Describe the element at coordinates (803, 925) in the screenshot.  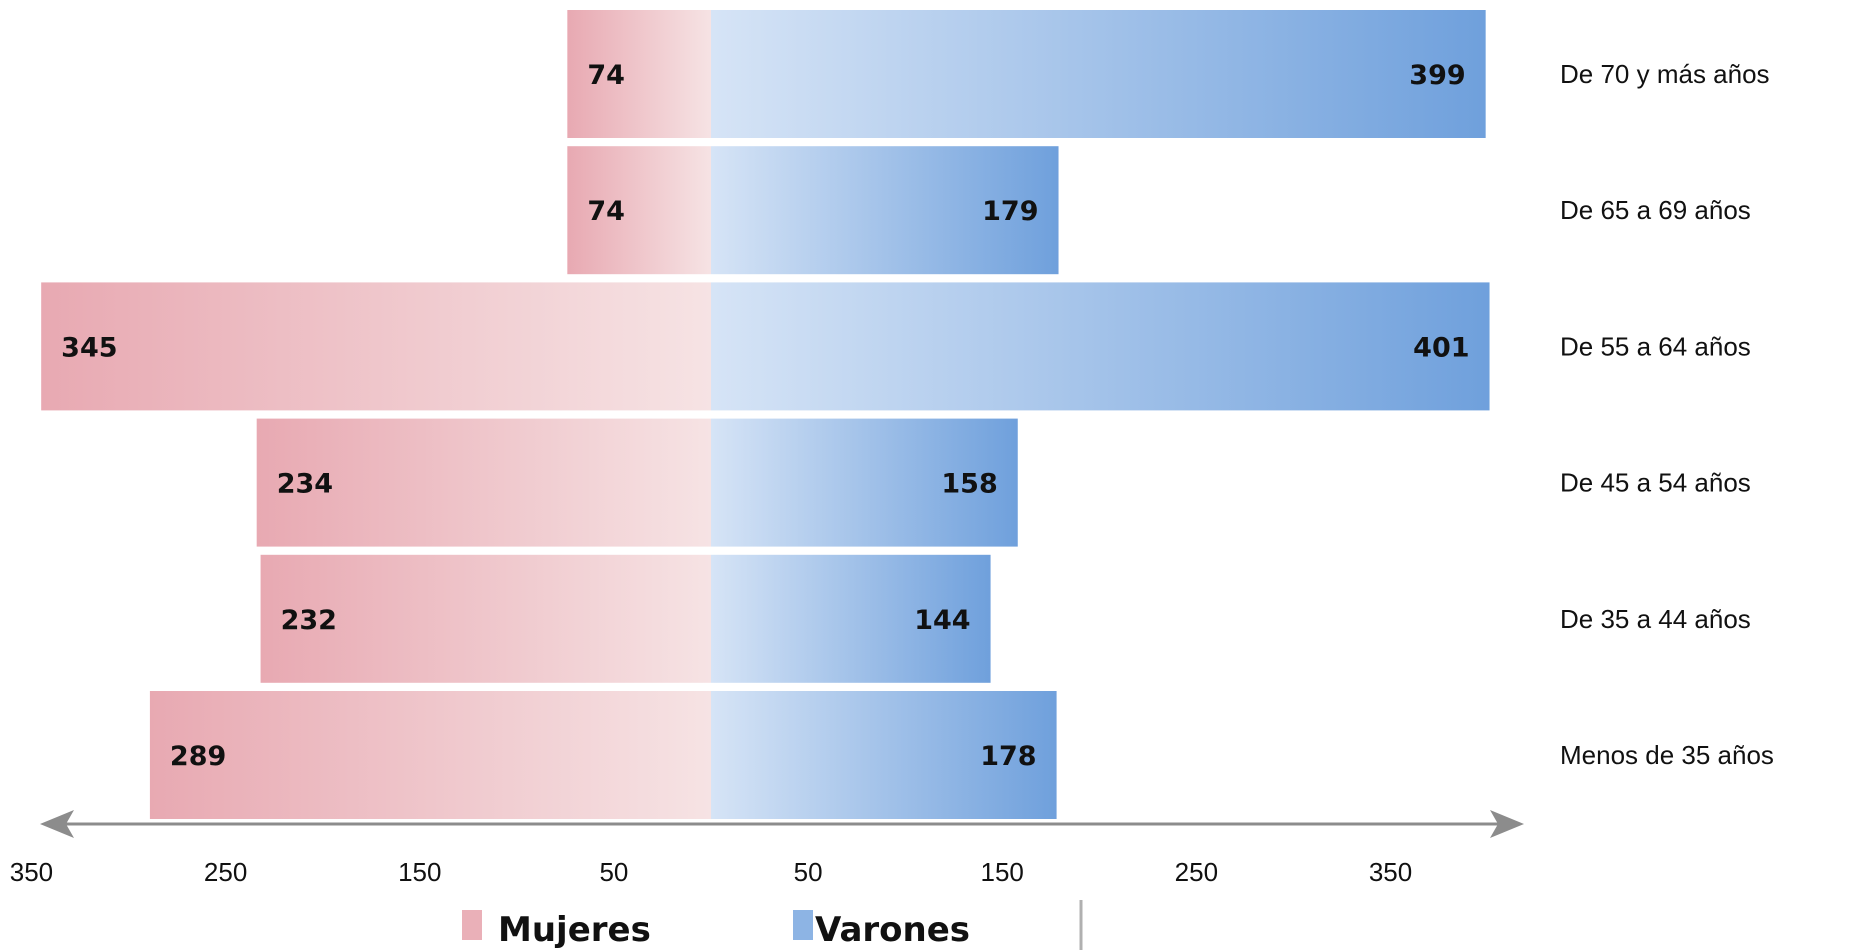
I see `legend-swatch-varones` at that location.